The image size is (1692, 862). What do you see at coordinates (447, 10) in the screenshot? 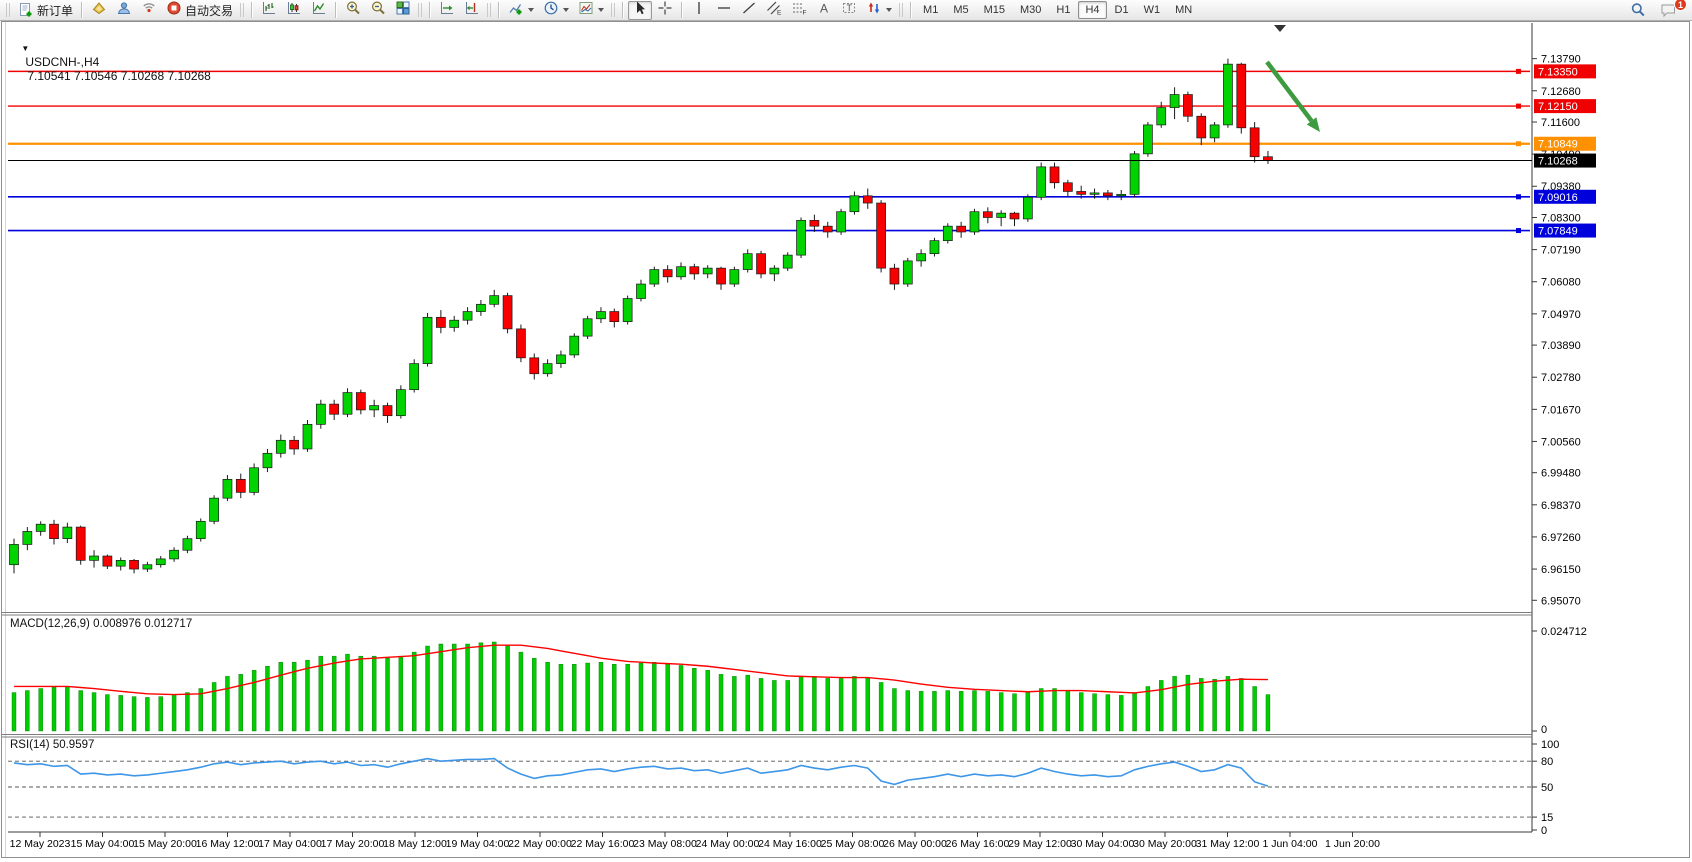
I see `auto-scroll-button` at bounding box center [447, 10].